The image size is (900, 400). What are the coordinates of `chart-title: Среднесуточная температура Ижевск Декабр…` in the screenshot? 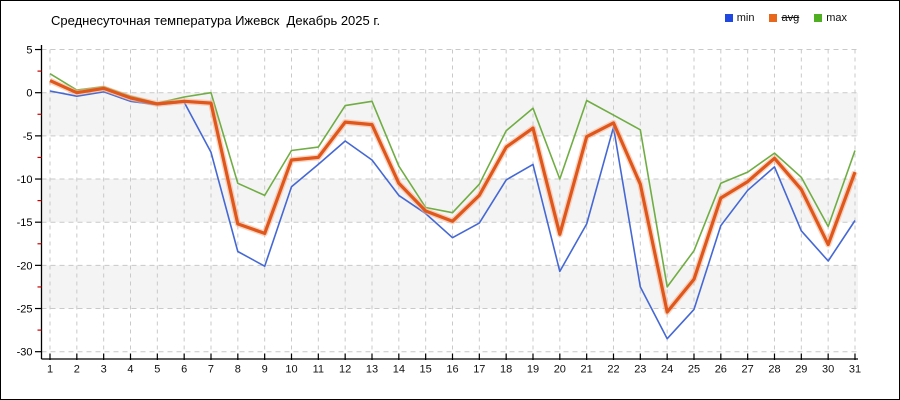 It's located at (216, 20).